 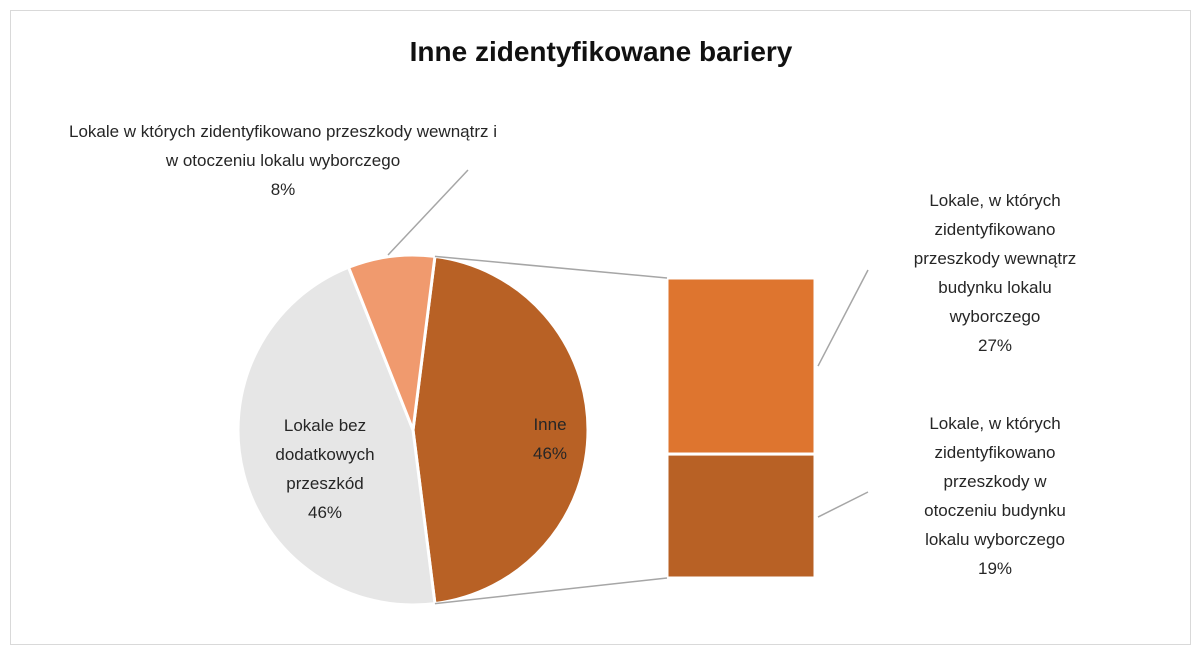 I want to click on chart-title: Inne zidentyfikowane bariery, so click(x=601, y=51).